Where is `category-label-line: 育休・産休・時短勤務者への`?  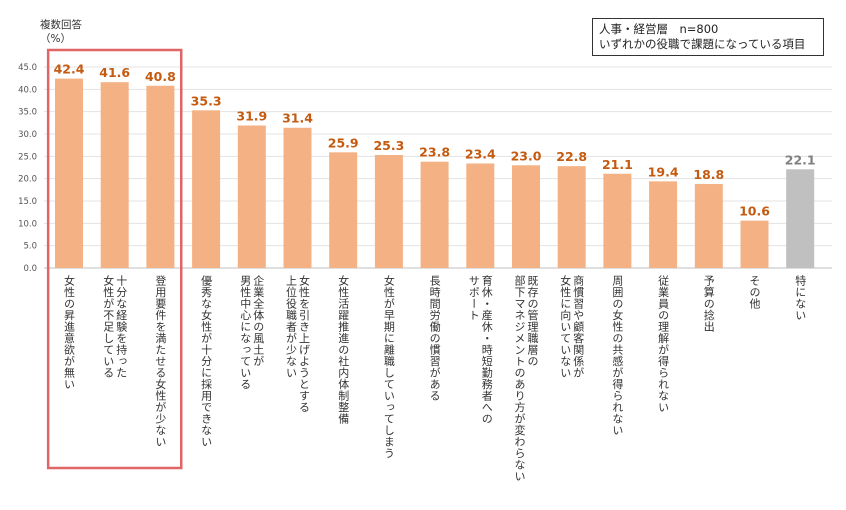 category-label-line: 育休・産休・時短勤務者への is located at coordinates (486, 349).